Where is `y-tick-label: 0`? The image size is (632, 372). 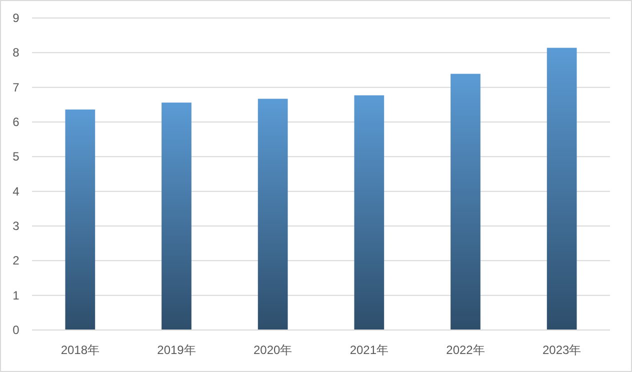
y-tick-label: 0 is located at coordinates (16, 330).